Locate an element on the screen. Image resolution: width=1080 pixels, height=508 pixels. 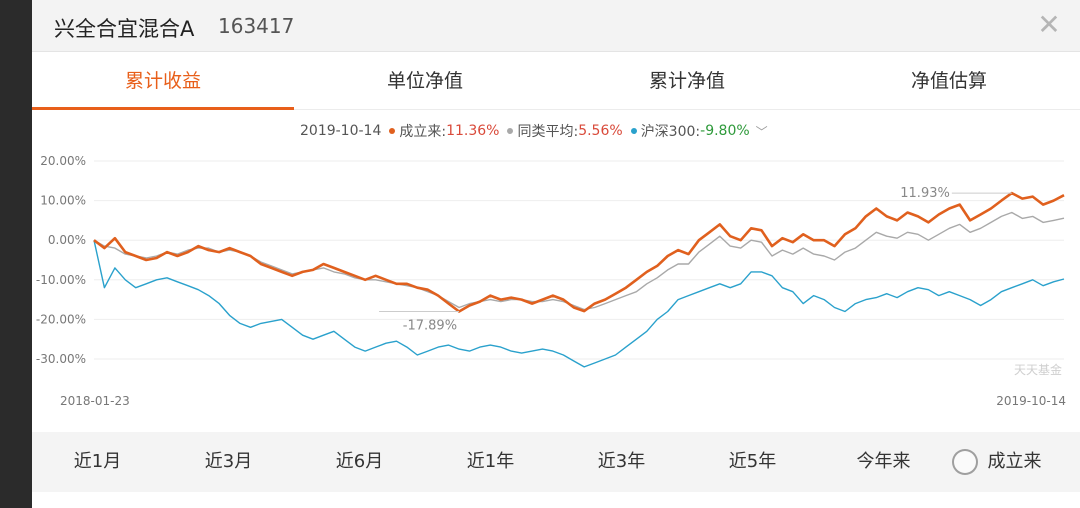
close-icon: ✕ is located at coordinates (1049, 24).